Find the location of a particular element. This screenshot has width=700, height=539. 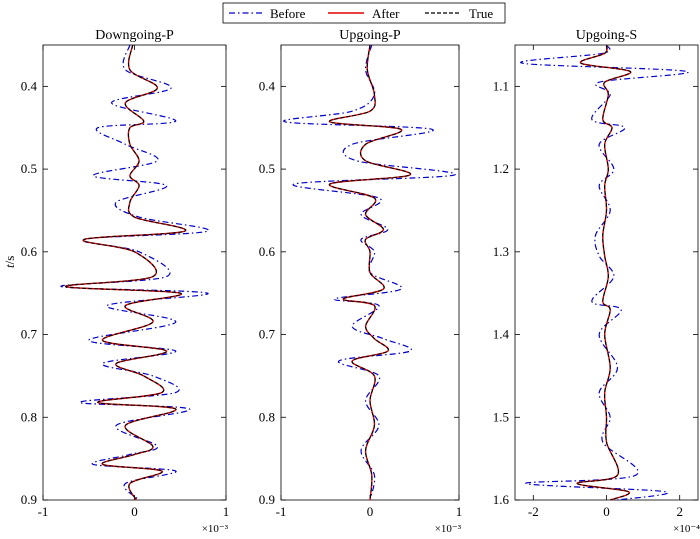

x-exponent-label: ×10⁻⁴ is located at coordinates (686, 529).